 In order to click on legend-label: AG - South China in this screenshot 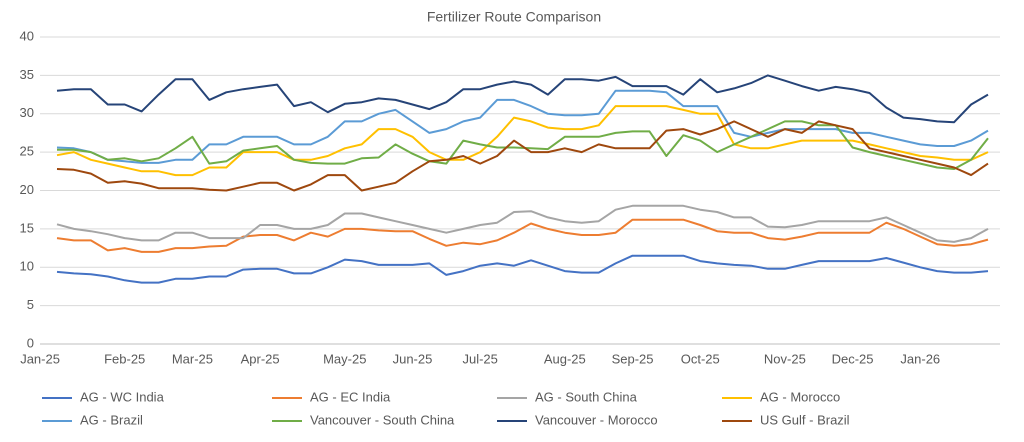, I will do `click(586, 396)`.